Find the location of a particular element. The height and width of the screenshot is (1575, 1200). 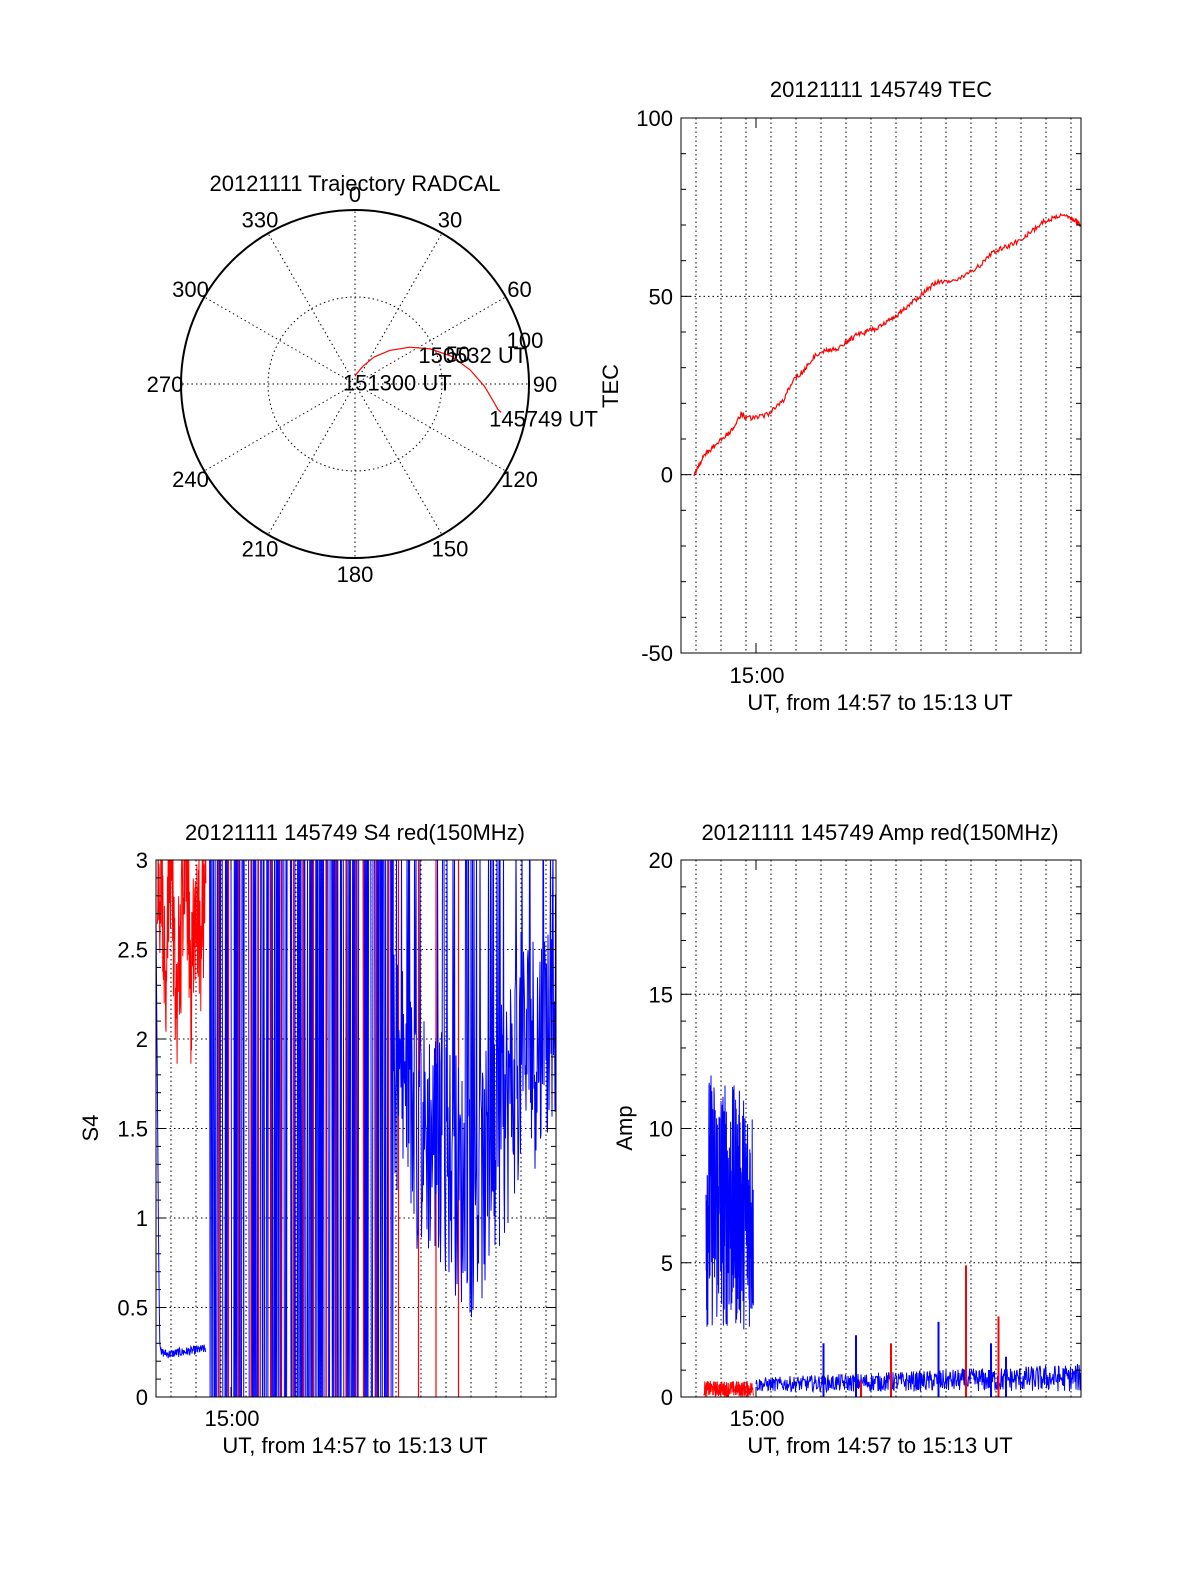

polar-radial-label-100: 100 is located at coordinates (525, 340).